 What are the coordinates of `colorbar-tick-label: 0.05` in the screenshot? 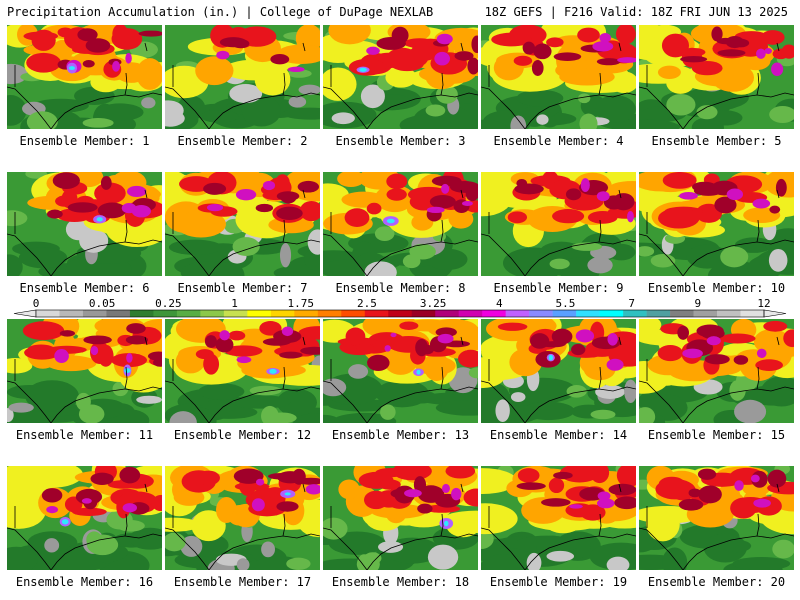 It's located at (102, 303).